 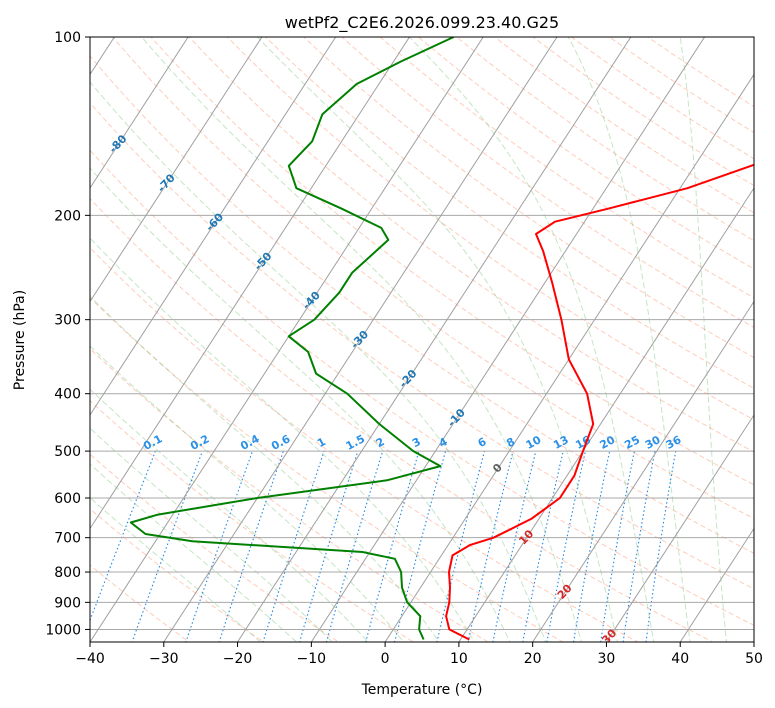 What do you see at coordinates (20, 340) in the screenshot?
I see `y-axis-label: Pressure (hPa)` at bounding box center [20, 340].